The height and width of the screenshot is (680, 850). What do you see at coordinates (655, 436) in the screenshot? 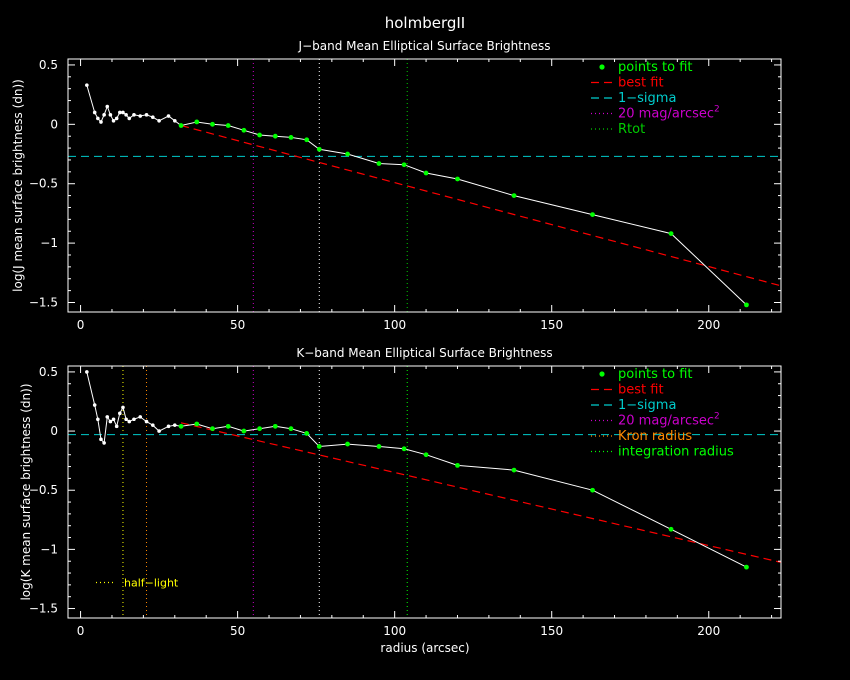
I see `legend-label-kron: Kron radius` at bounding box center [655, 436].